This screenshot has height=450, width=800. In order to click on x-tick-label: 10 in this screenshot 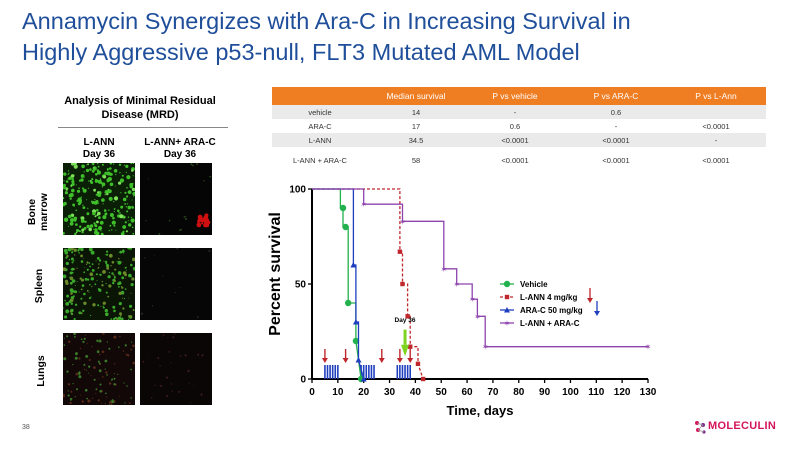, I will do `click(338, 392)`.